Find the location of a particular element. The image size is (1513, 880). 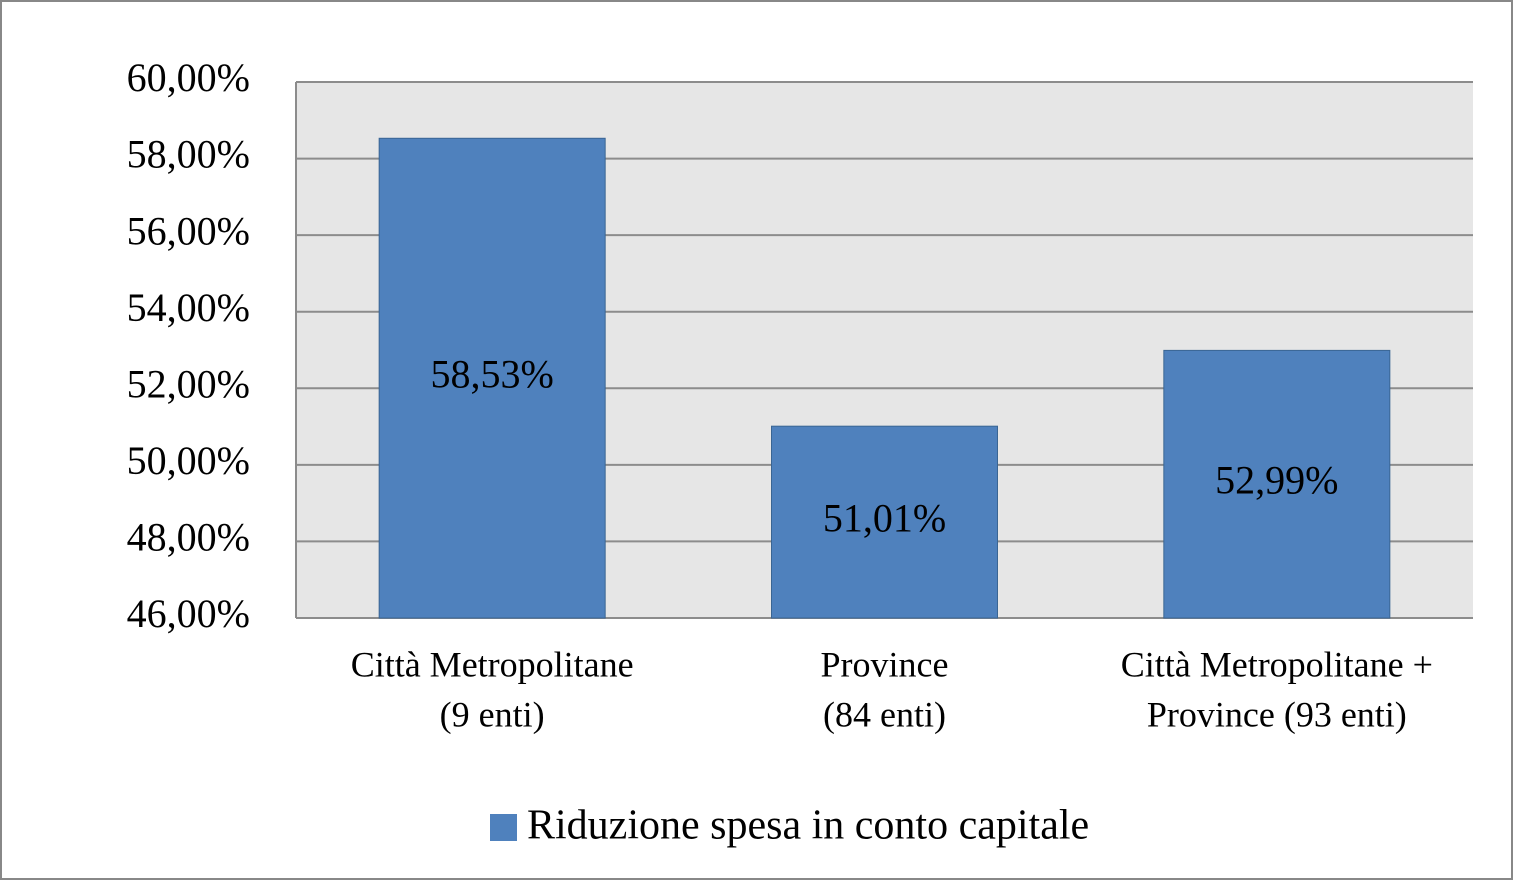

y-tick-label: 54,00% is located at coordinates (188, 307).